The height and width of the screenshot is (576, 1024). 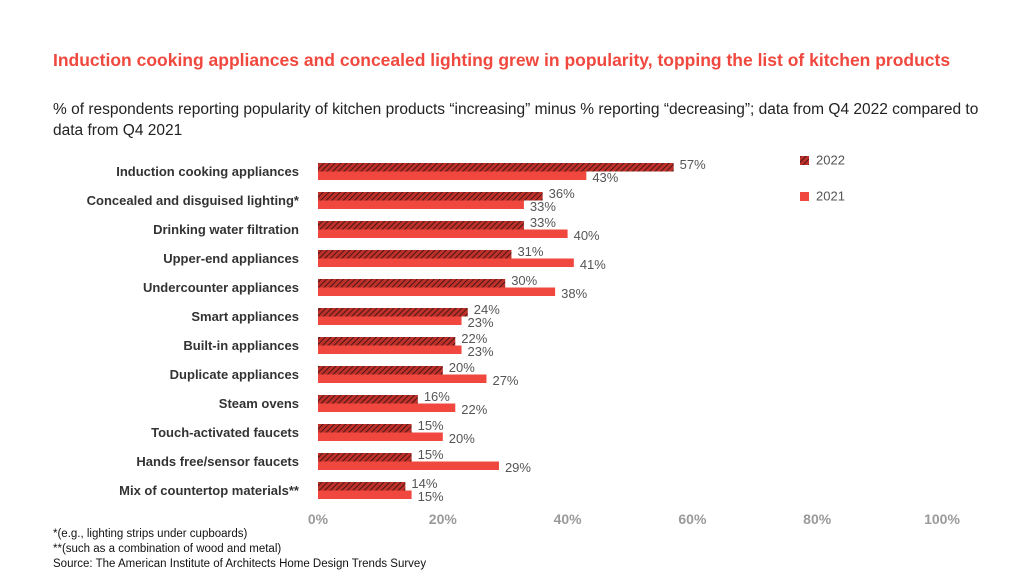 What do you see at coordinates (362, 486) in the screenshot?
I see `bar-2022-mix-of-countertop-materials` at bounding box center [362, 486].